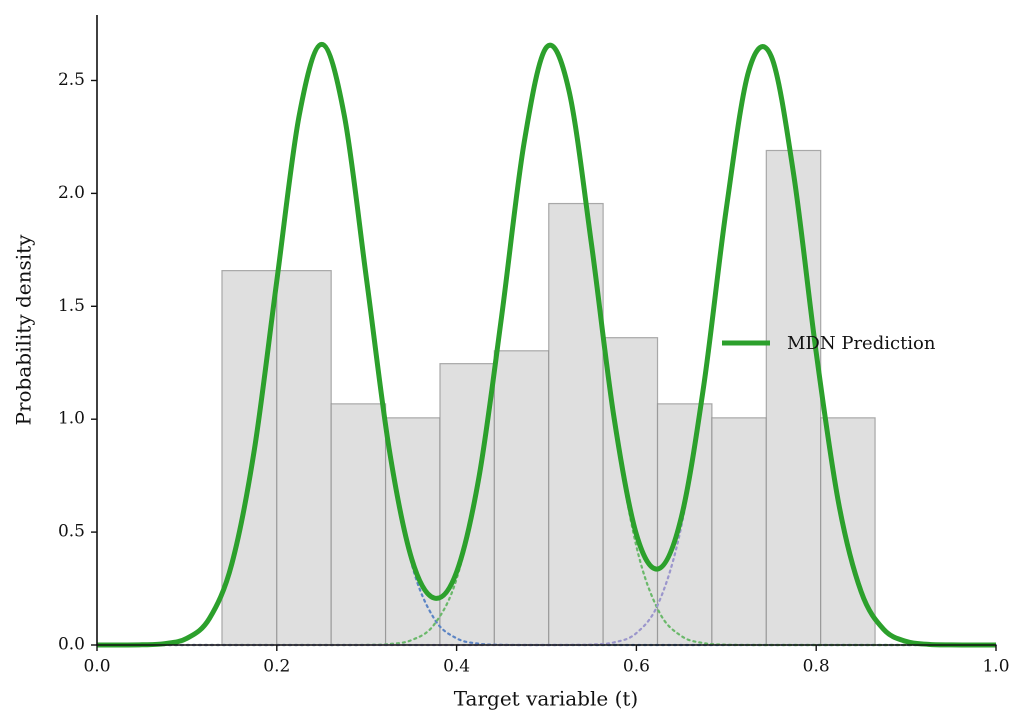 This screenshot has height=728, width=1029. What do you see at coordinates (546, 699) in the screenshot?
I see `x-axis-label: Target variable (t)` at bounding box center [546, 699].